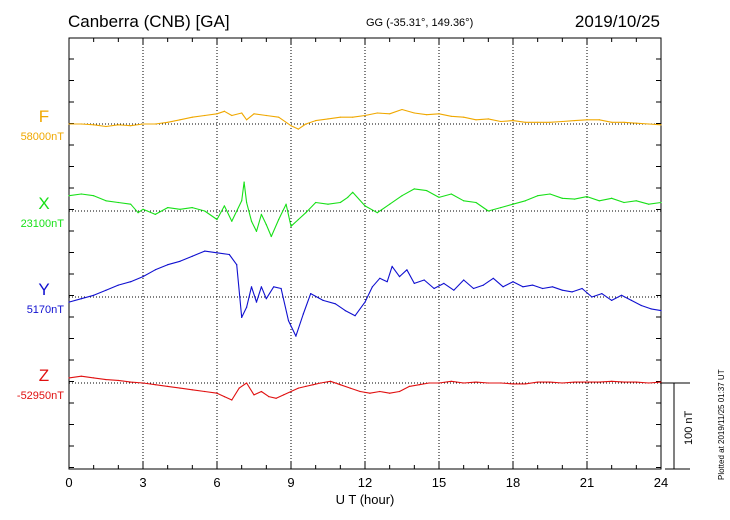  I want to click on x-tick-label: 21, so click(587, 482).